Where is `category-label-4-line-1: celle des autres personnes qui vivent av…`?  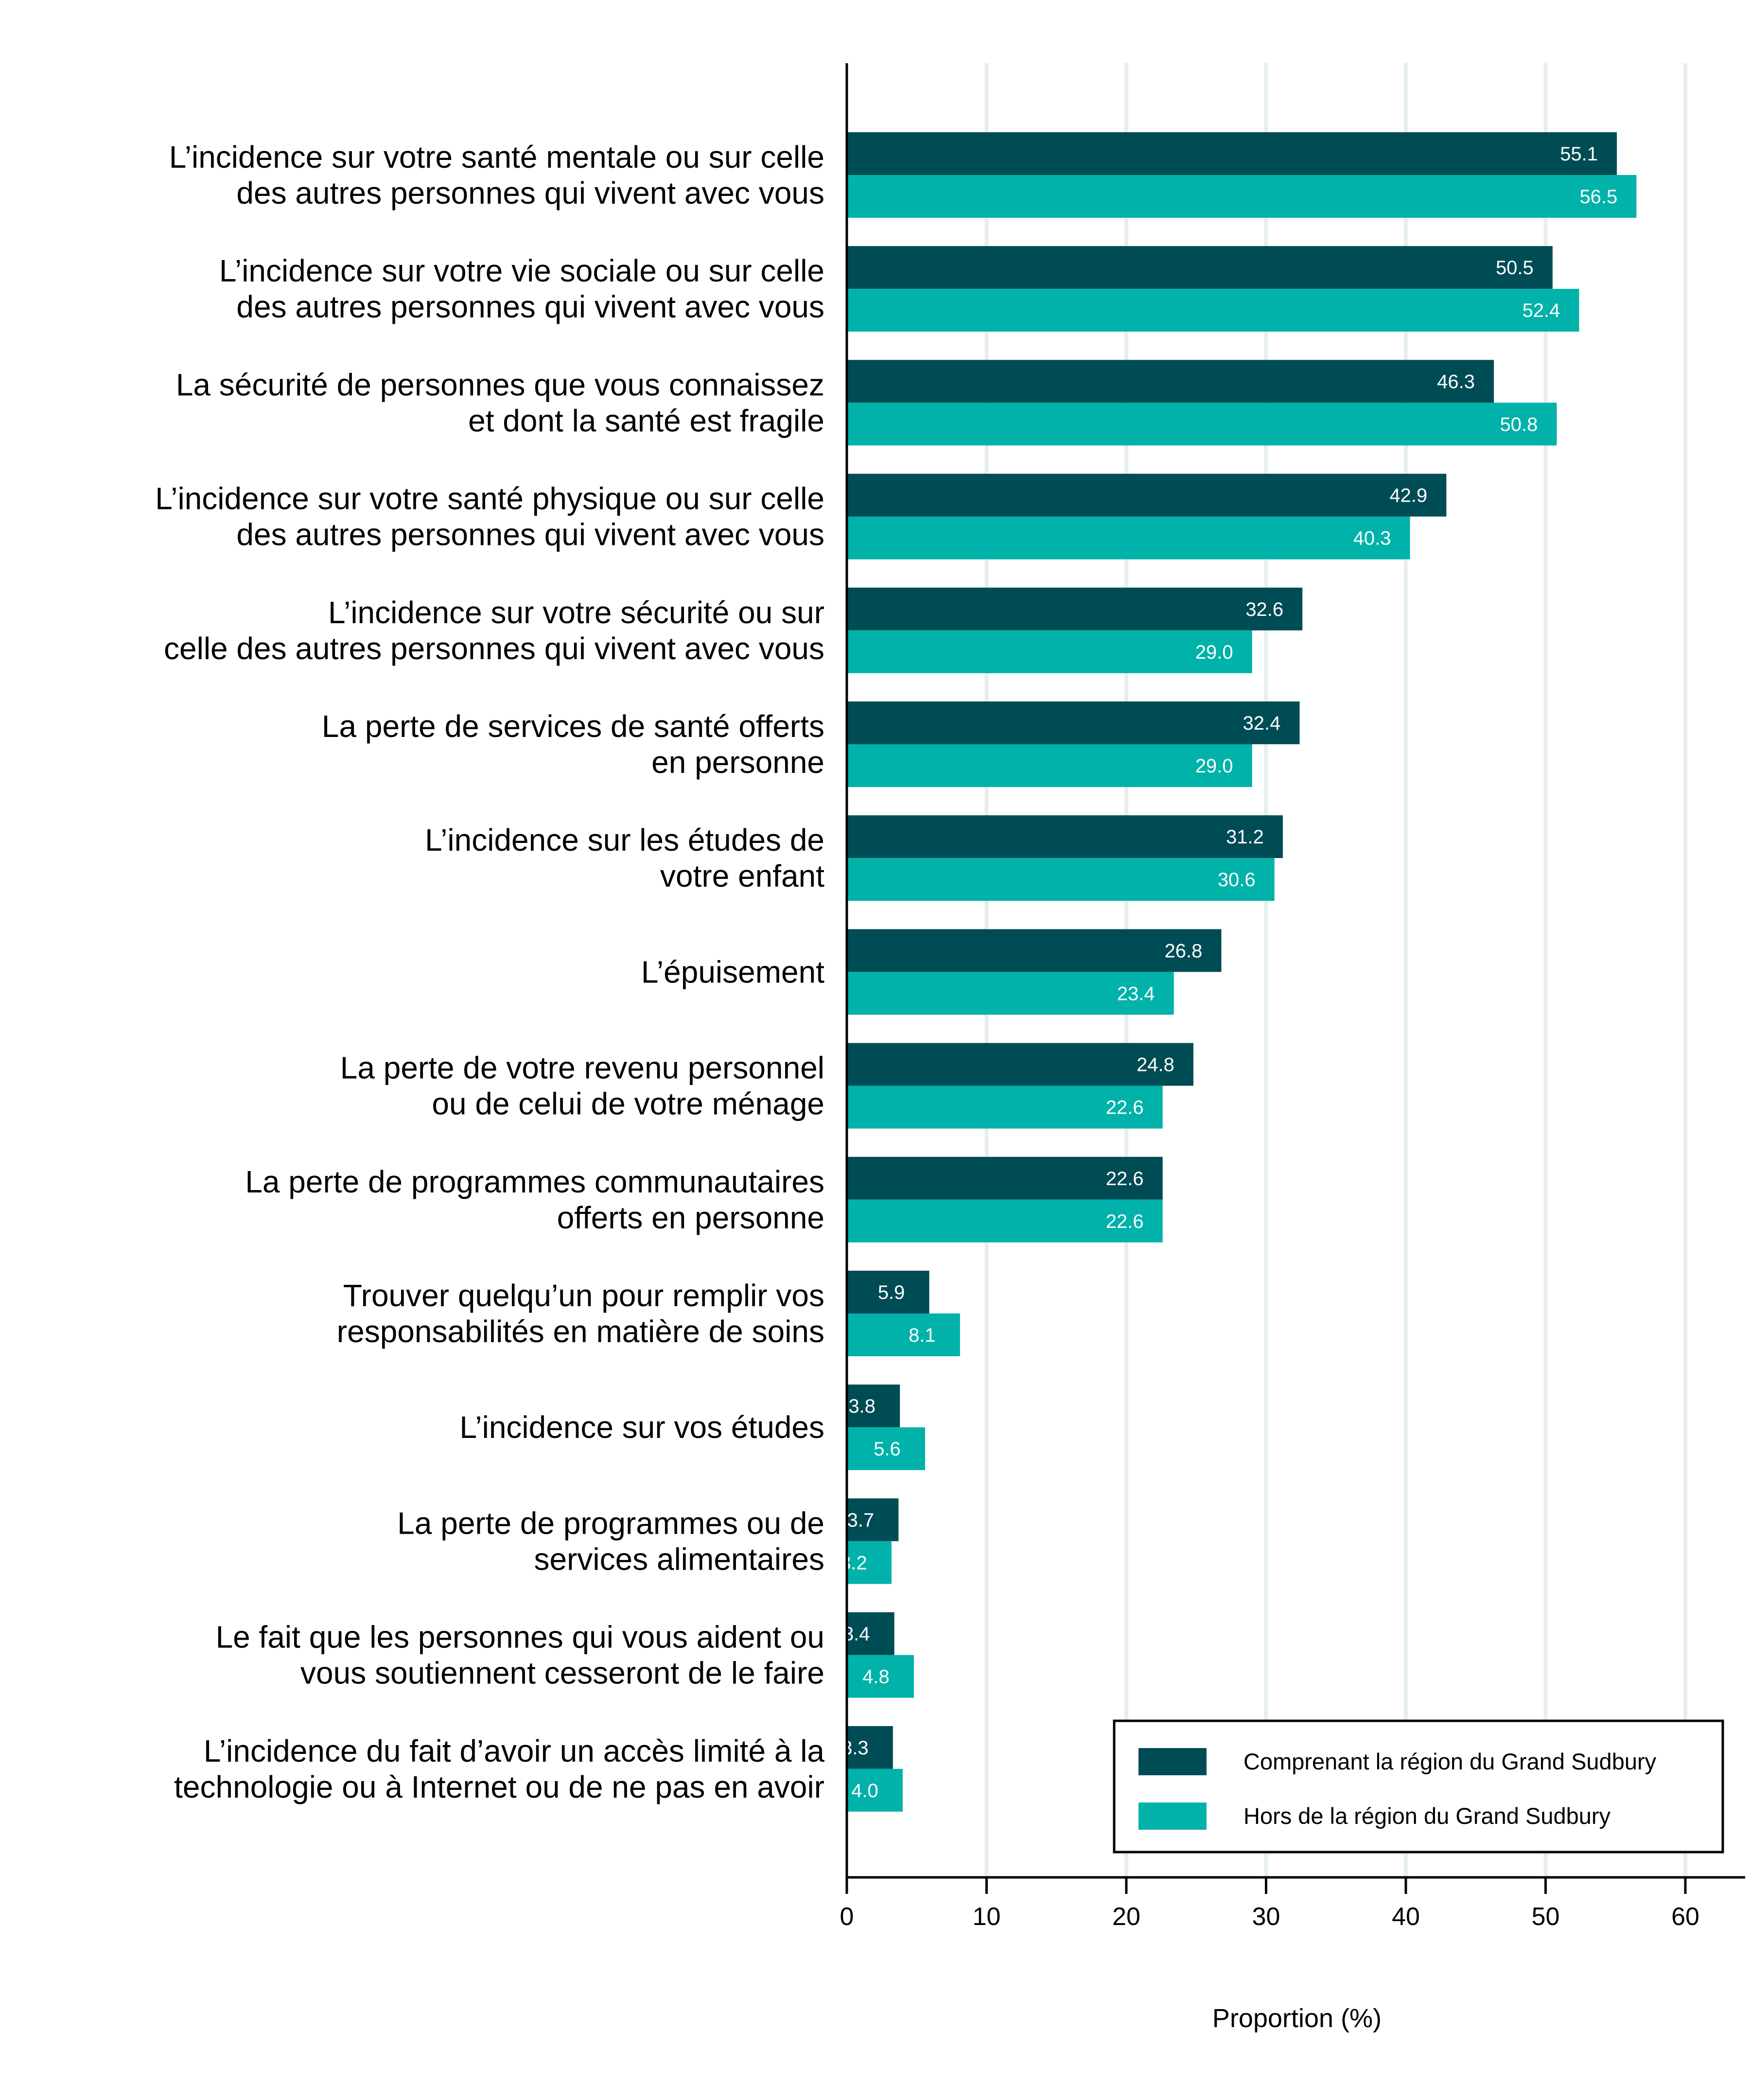
category-label-4-line-1: celle des autres personnes qui vivent av… is located at coordinates (494, 648).